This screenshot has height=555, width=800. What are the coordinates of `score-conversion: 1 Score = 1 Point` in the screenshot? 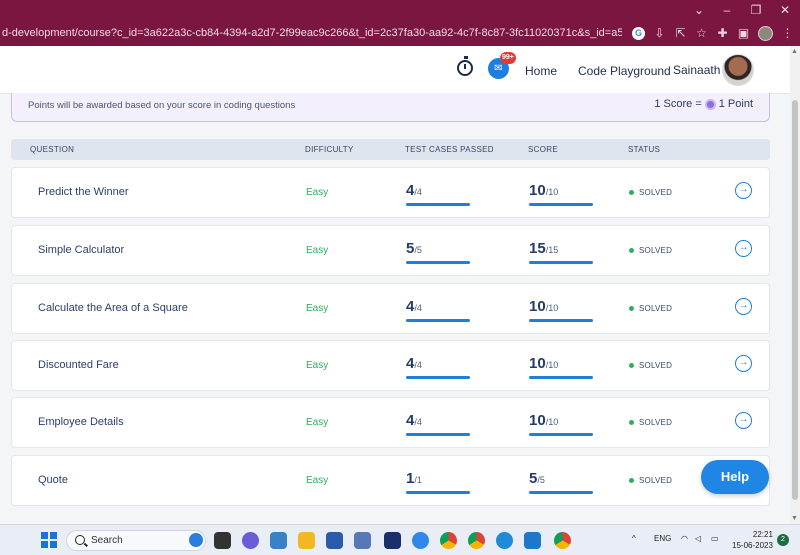 It's located at (703, 104).